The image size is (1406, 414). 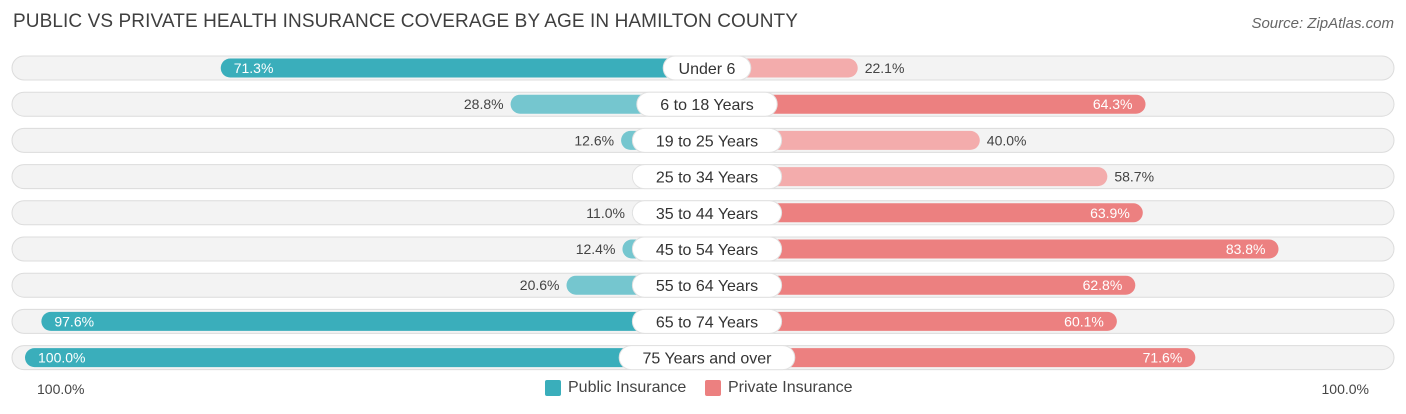 What do you see at coordinates (484, 104) in the screenshot?
I see `label-public: 28.8%` at bounding box center [484, 104].